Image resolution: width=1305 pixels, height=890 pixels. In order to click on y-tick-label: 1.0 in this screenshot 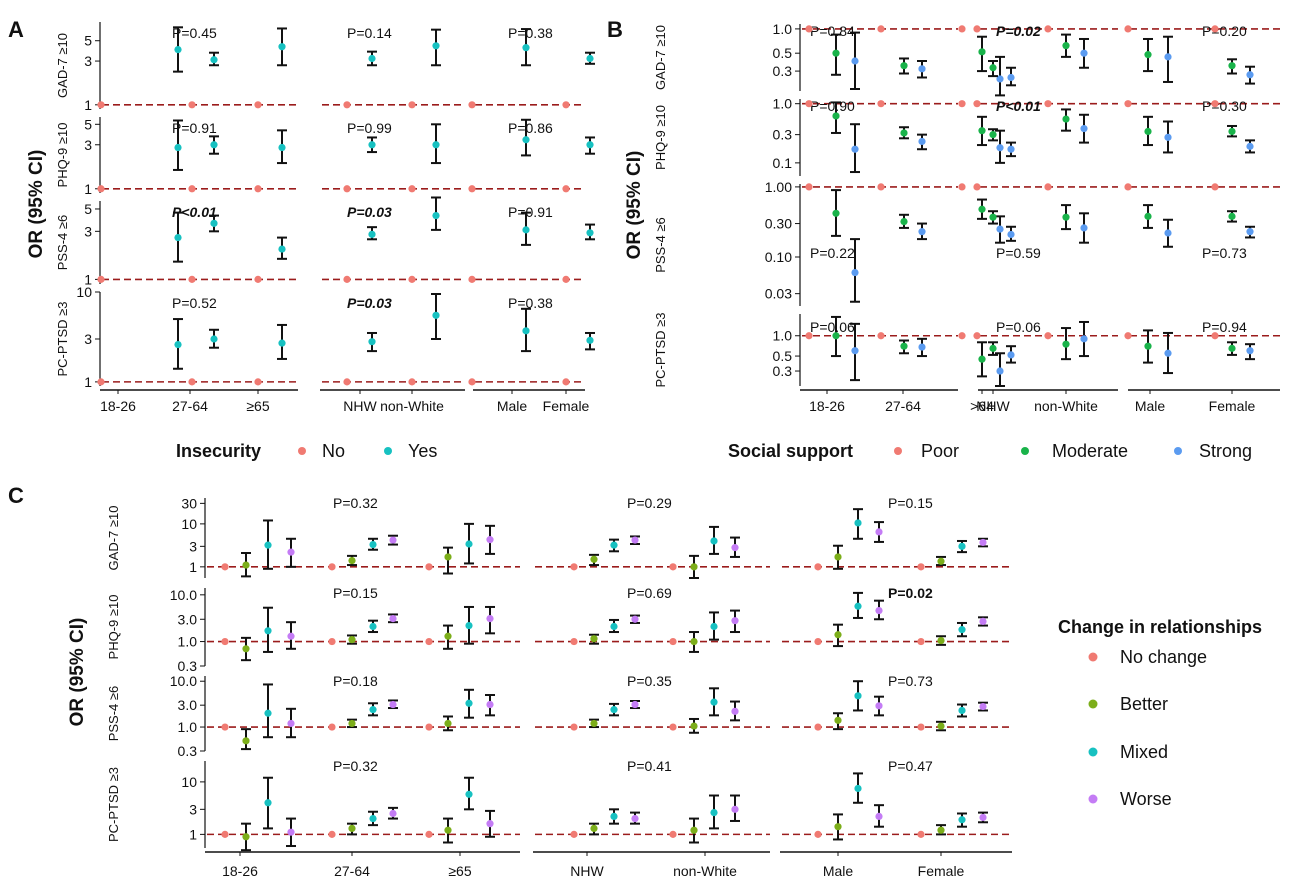, I will do `click(783, 104)`.